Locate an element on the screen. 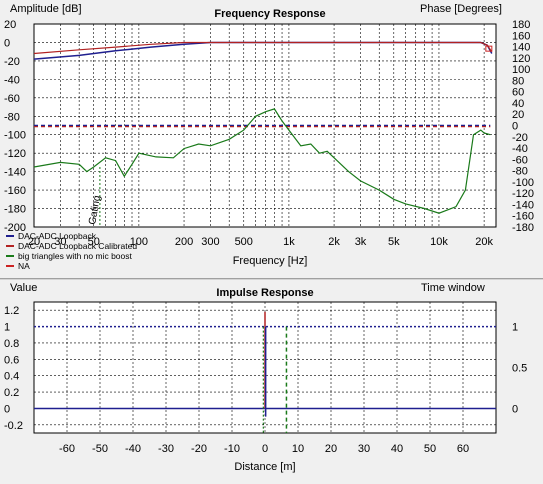 The image size is (543, 484). imp-y-left-tick: 0.2 is located at coordinates (11, 393).